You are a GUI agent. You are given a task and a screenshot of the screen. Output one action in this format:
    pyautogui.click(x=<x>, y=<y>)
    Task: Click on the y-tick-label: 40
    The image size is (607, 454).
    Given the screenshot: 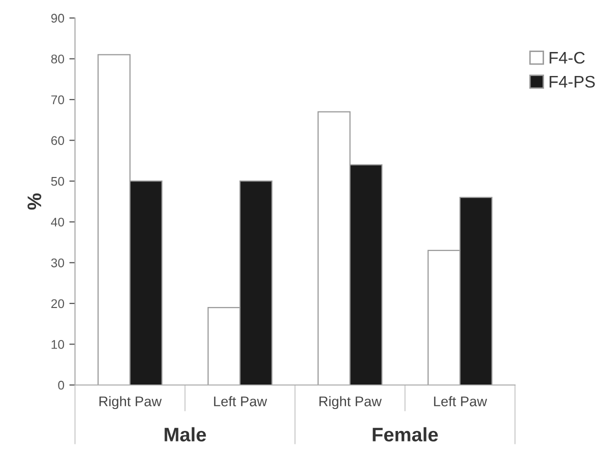 What is the action you would take?
    pyautogui.click(x=57, y=222)
    